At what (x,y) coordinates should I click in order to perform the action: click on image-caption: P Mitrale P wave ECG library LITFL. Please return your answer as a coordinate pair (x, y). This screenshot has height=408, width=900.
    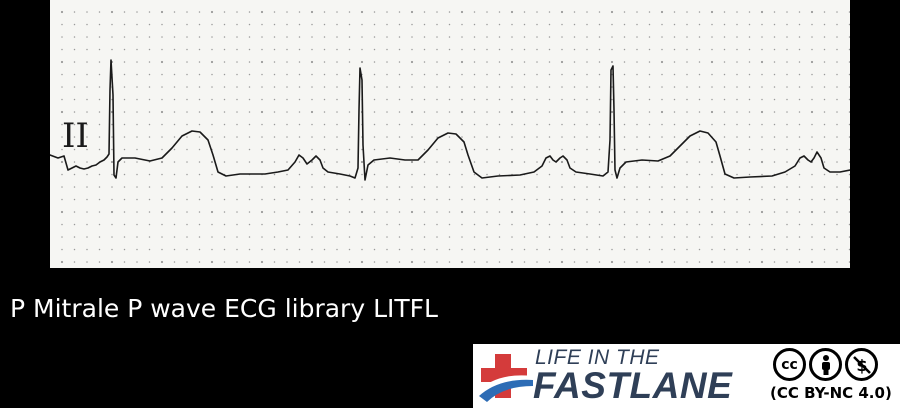
    Looking at the image, I should click on (224, 308).